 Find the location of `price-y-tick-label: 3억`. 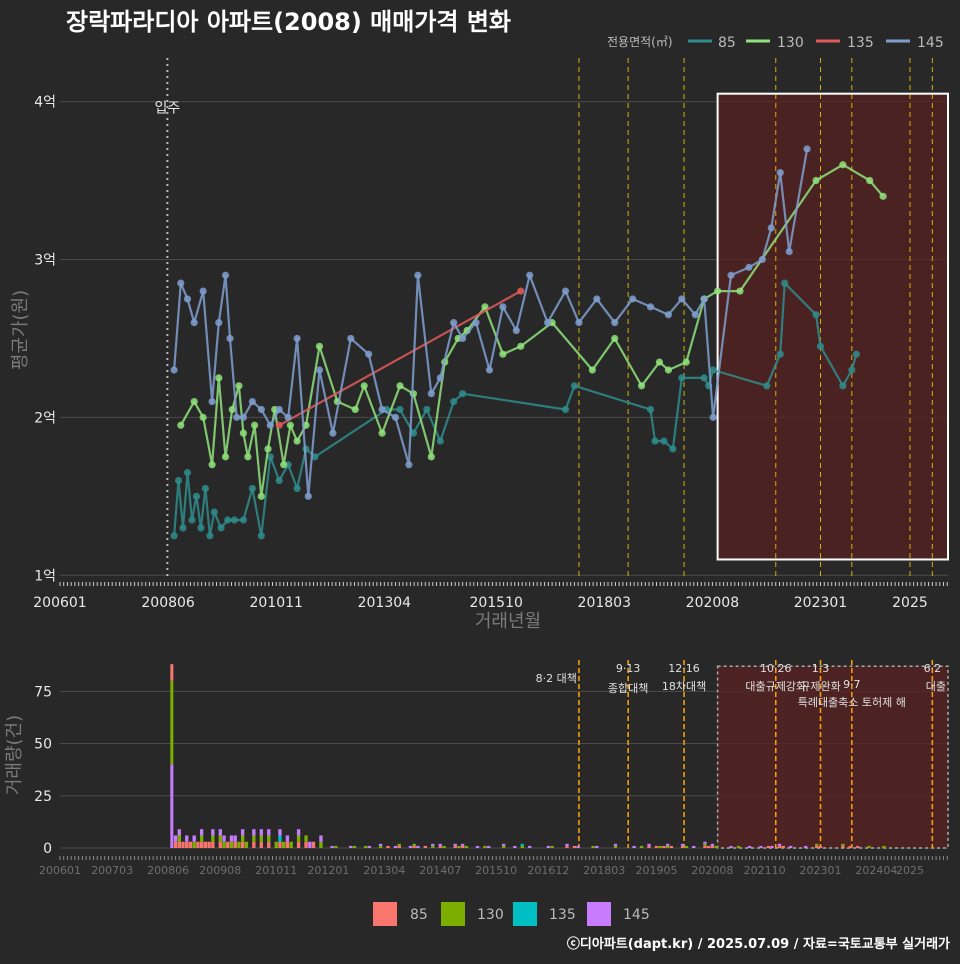

price-y-tick-label: 3억 is located at coordinates (45, 260).